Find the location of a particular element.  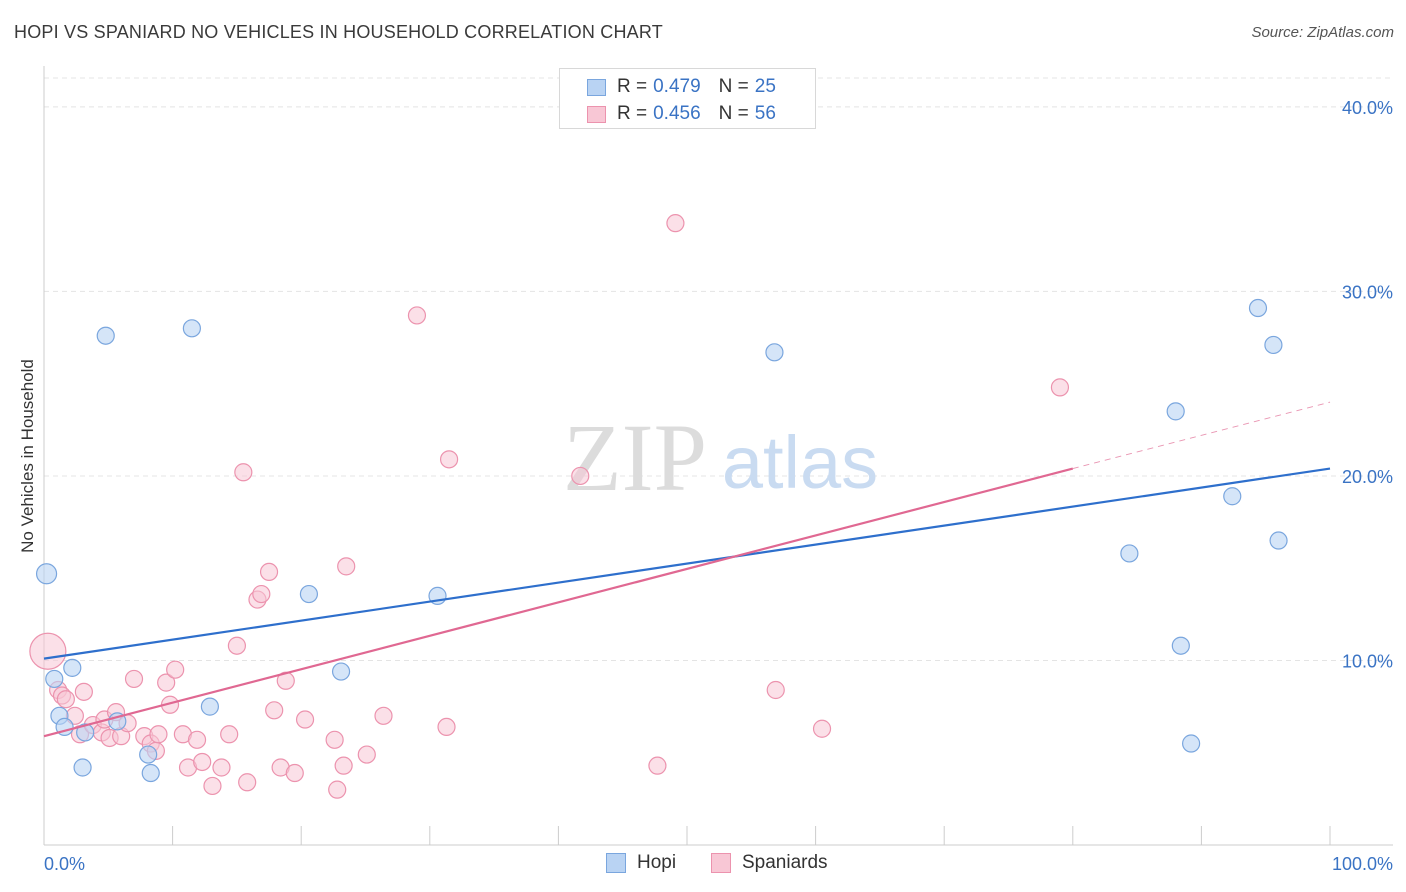

spaniards-r-value: 0.456 is located at coordinates (677, 113).